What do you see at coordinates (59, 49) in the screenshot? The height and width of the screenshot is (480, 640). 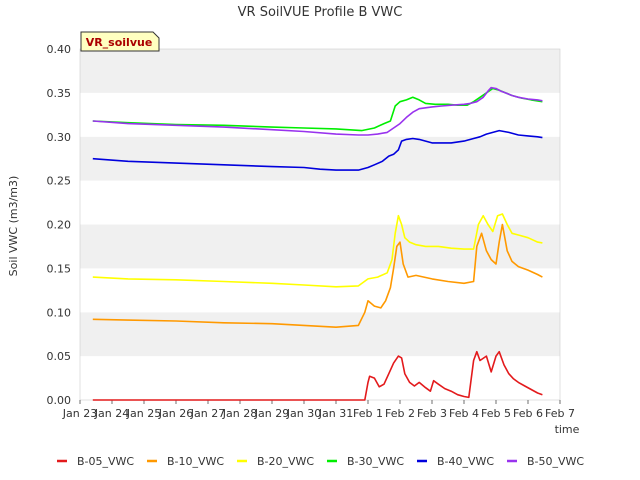 I see `y-tick-label: 0.40` at bounding box center [59, 49].